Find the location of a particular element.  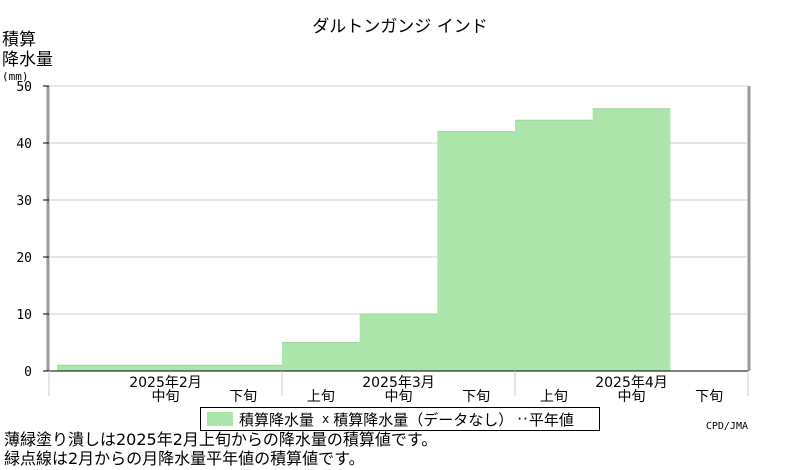

y-tick-label: 20 is located at coordinates (24, 258).